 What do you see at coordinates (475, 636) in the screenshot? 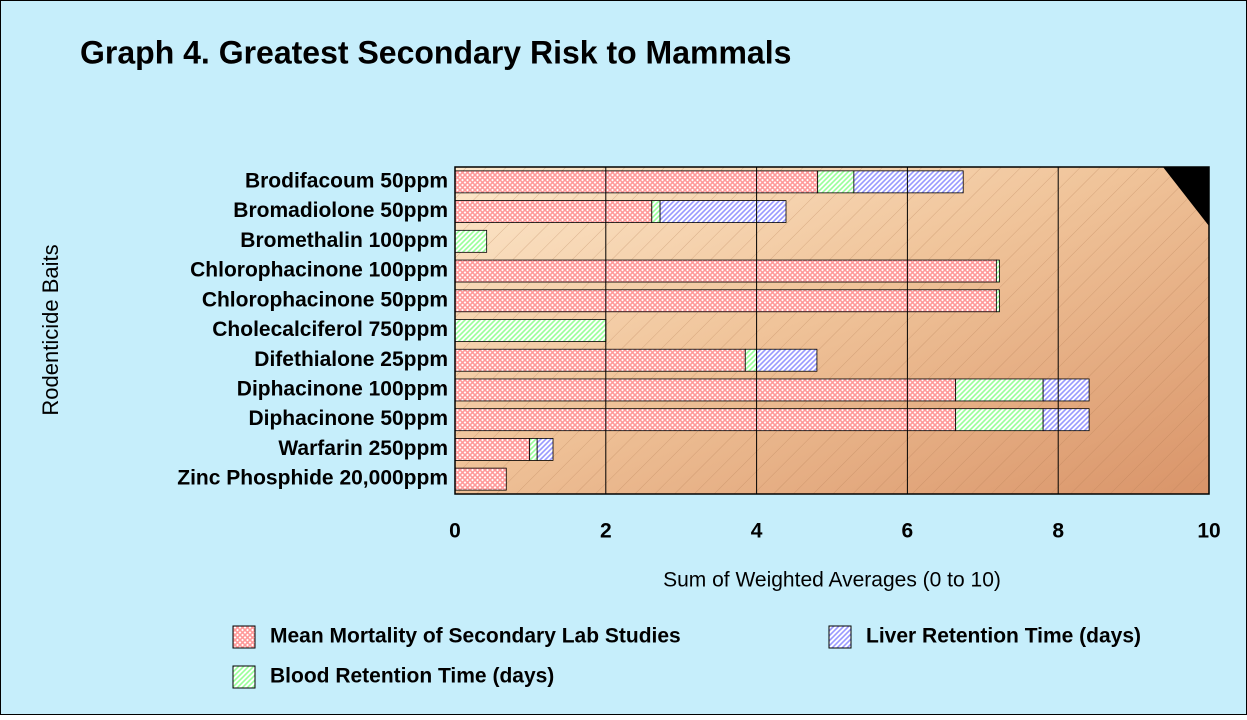
I see `legend-label: Mean Mortality of Secondary Lab Studies` at bounding box center [475, 636].